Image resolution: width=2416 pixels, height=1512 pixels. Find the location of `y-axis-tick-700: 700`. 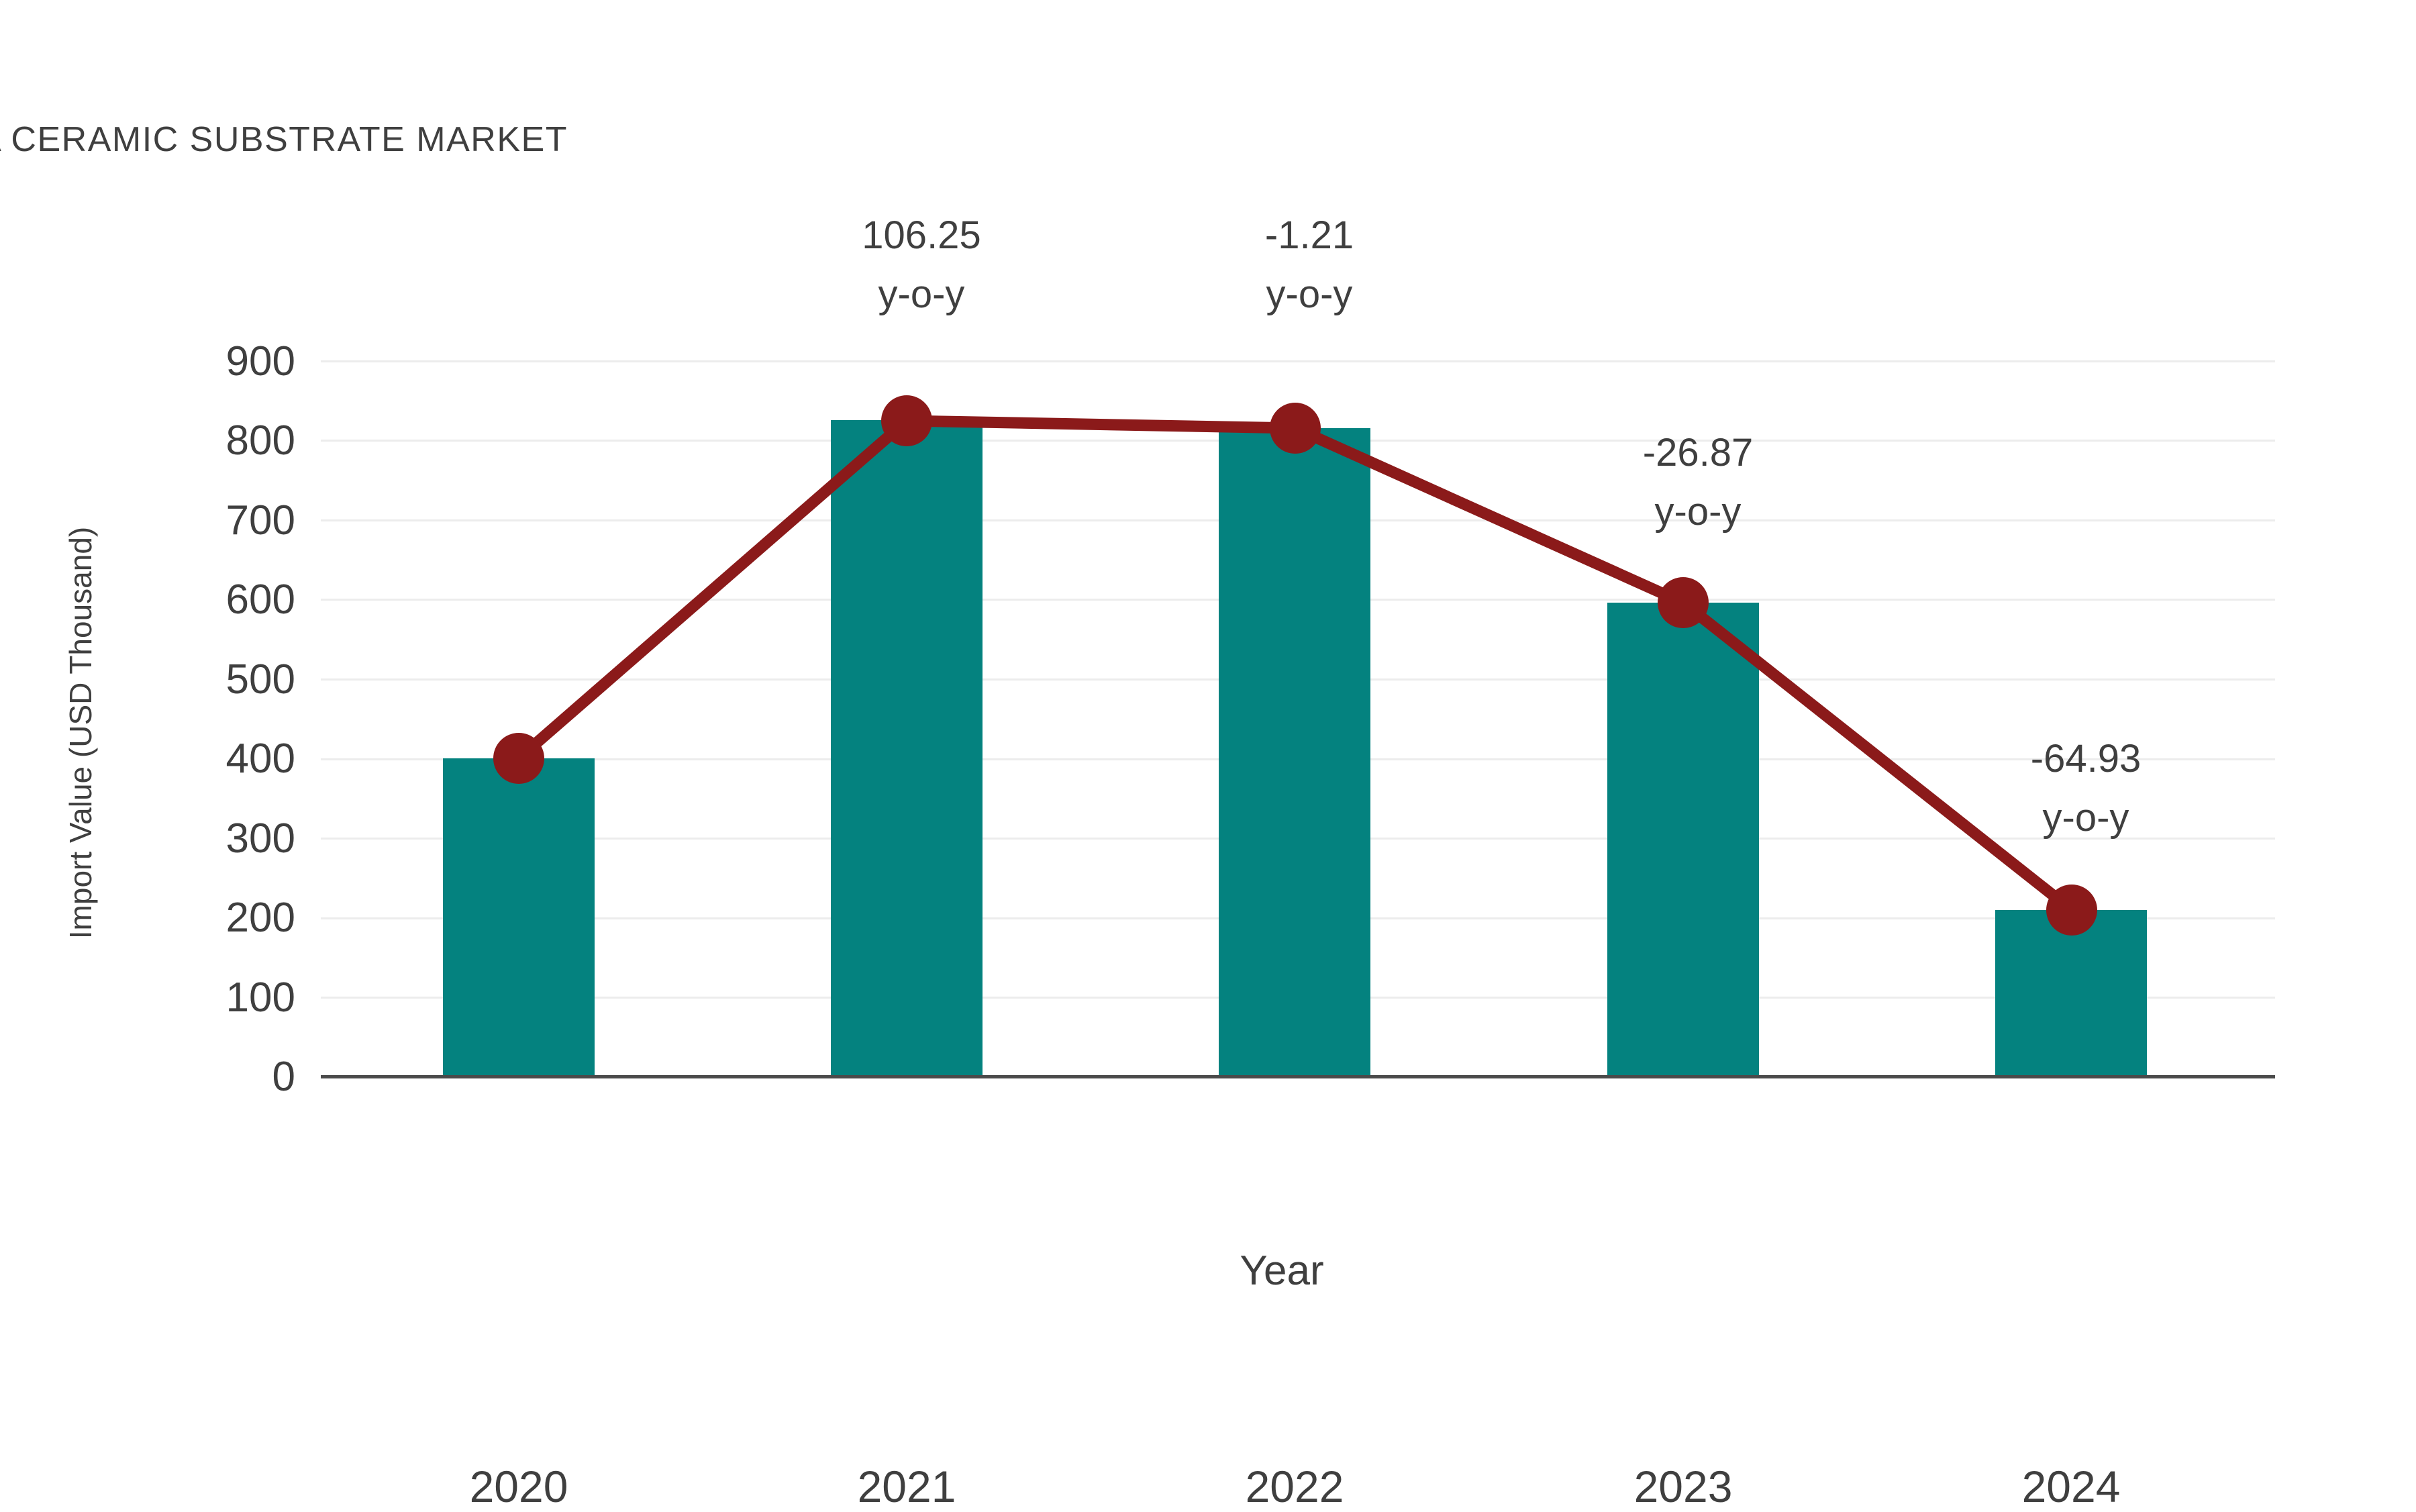

y-axis-tick-700: 700 is located at coordinates (260, 520).